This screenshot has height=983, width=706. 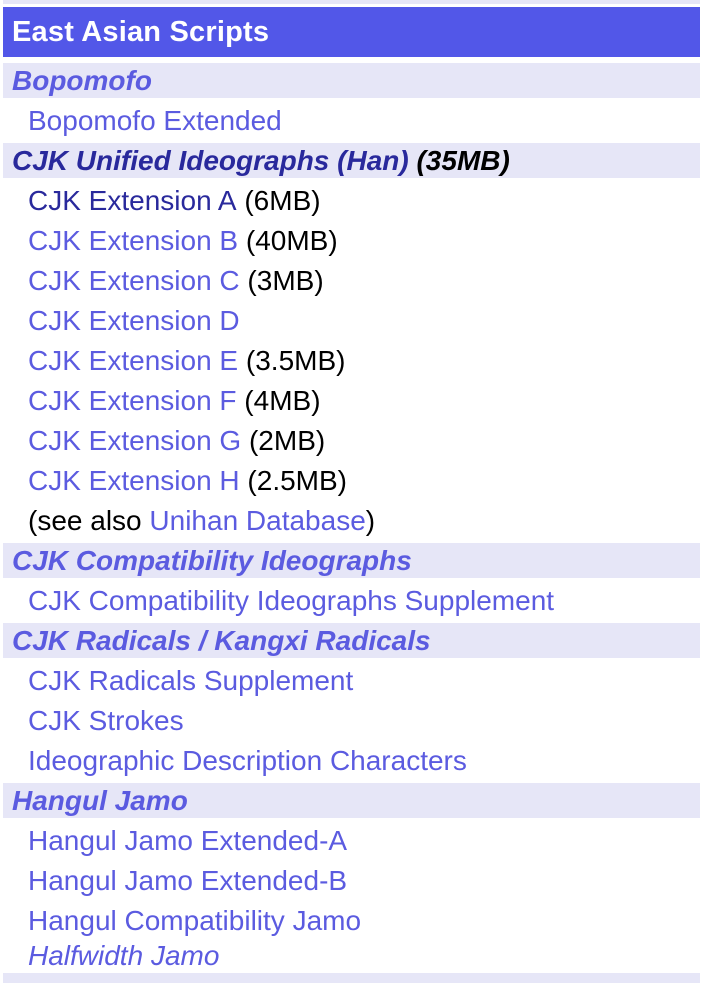 What do you see at coordinates (351, 361) in the screenshot?
I see `block-link-row: CJK Extension E (3.5MB)` at bounding box center [351, 361].